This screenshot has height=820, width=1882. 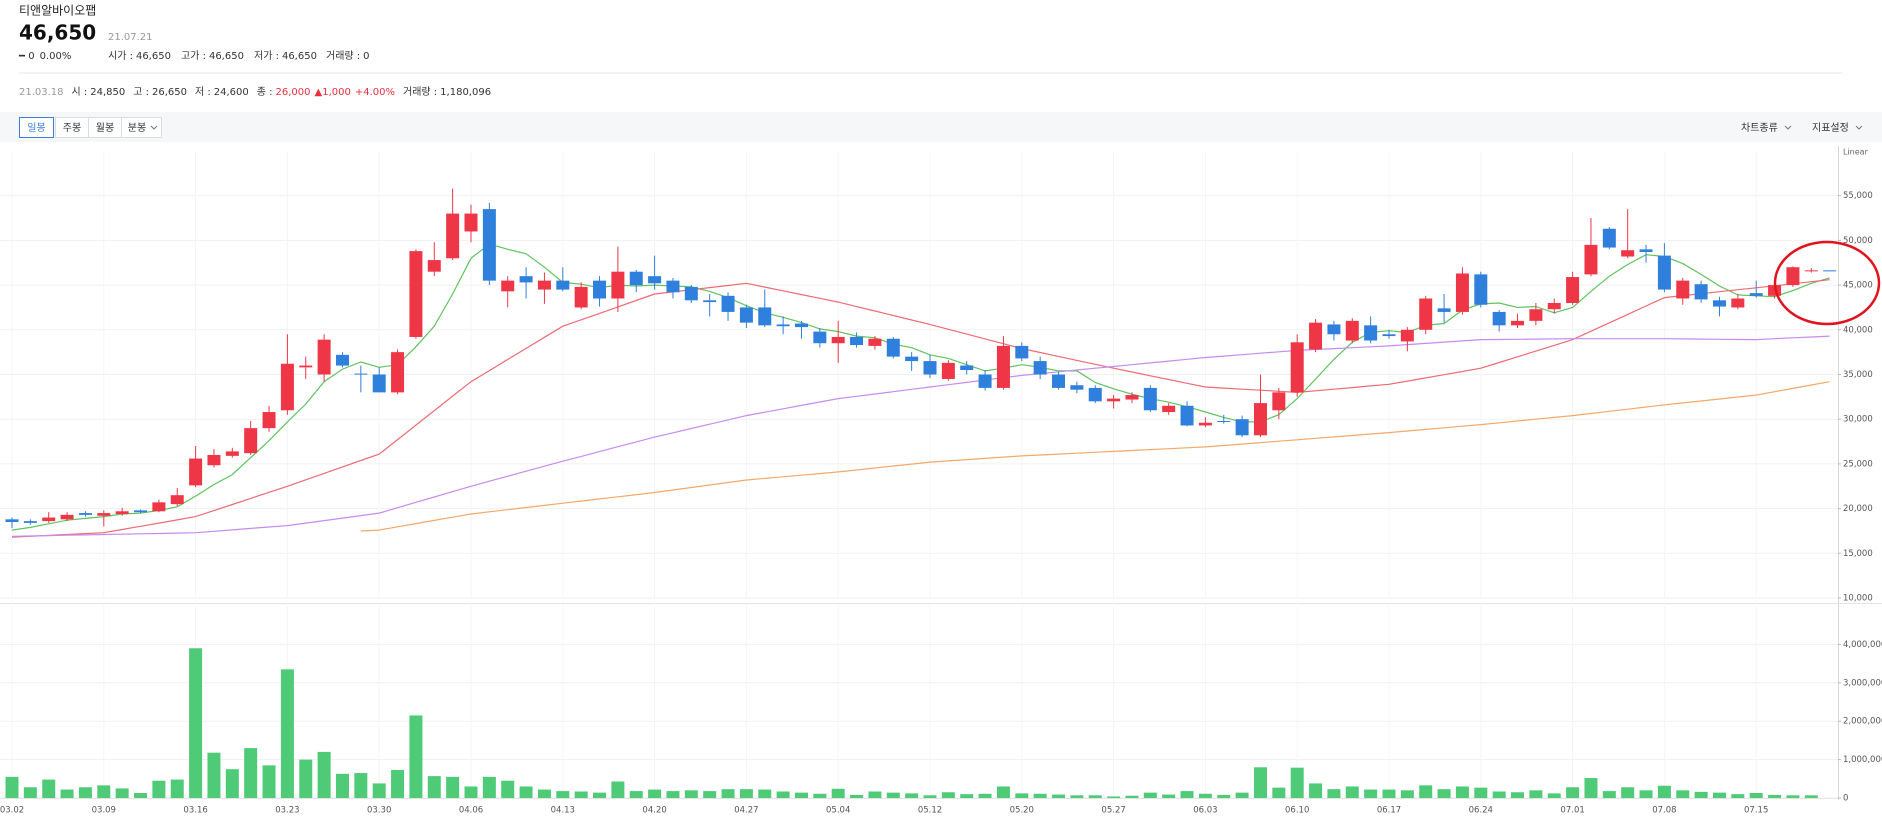 I want to click on period-label: 일봉, so click(x=36, y=128).